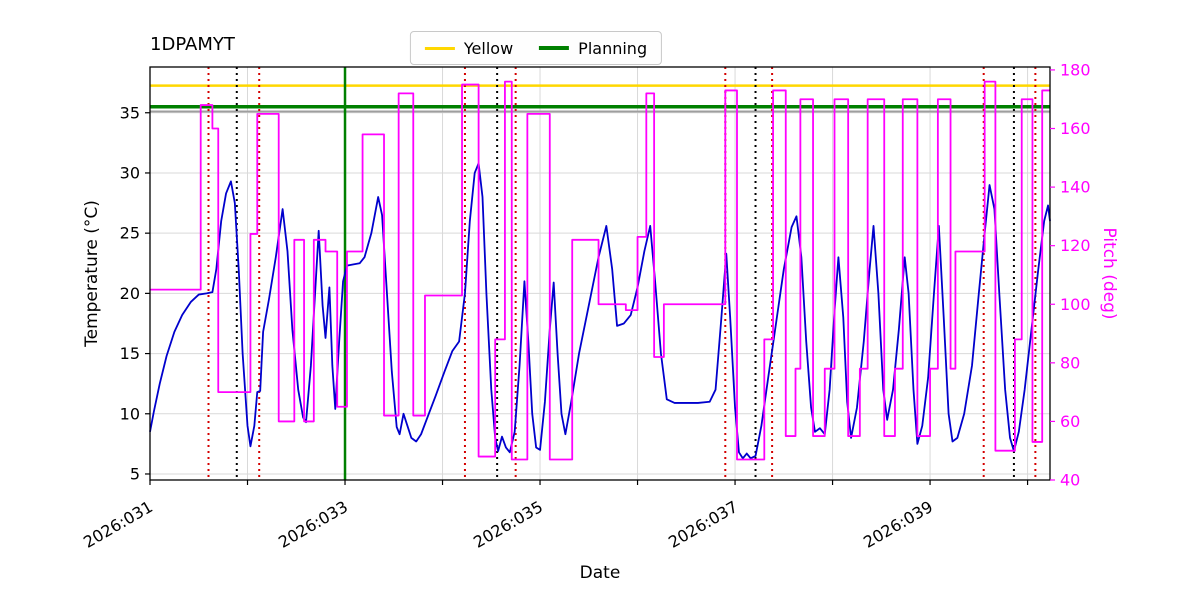  I want to click on y-right-tick-label: 120, so click(1075, 245).